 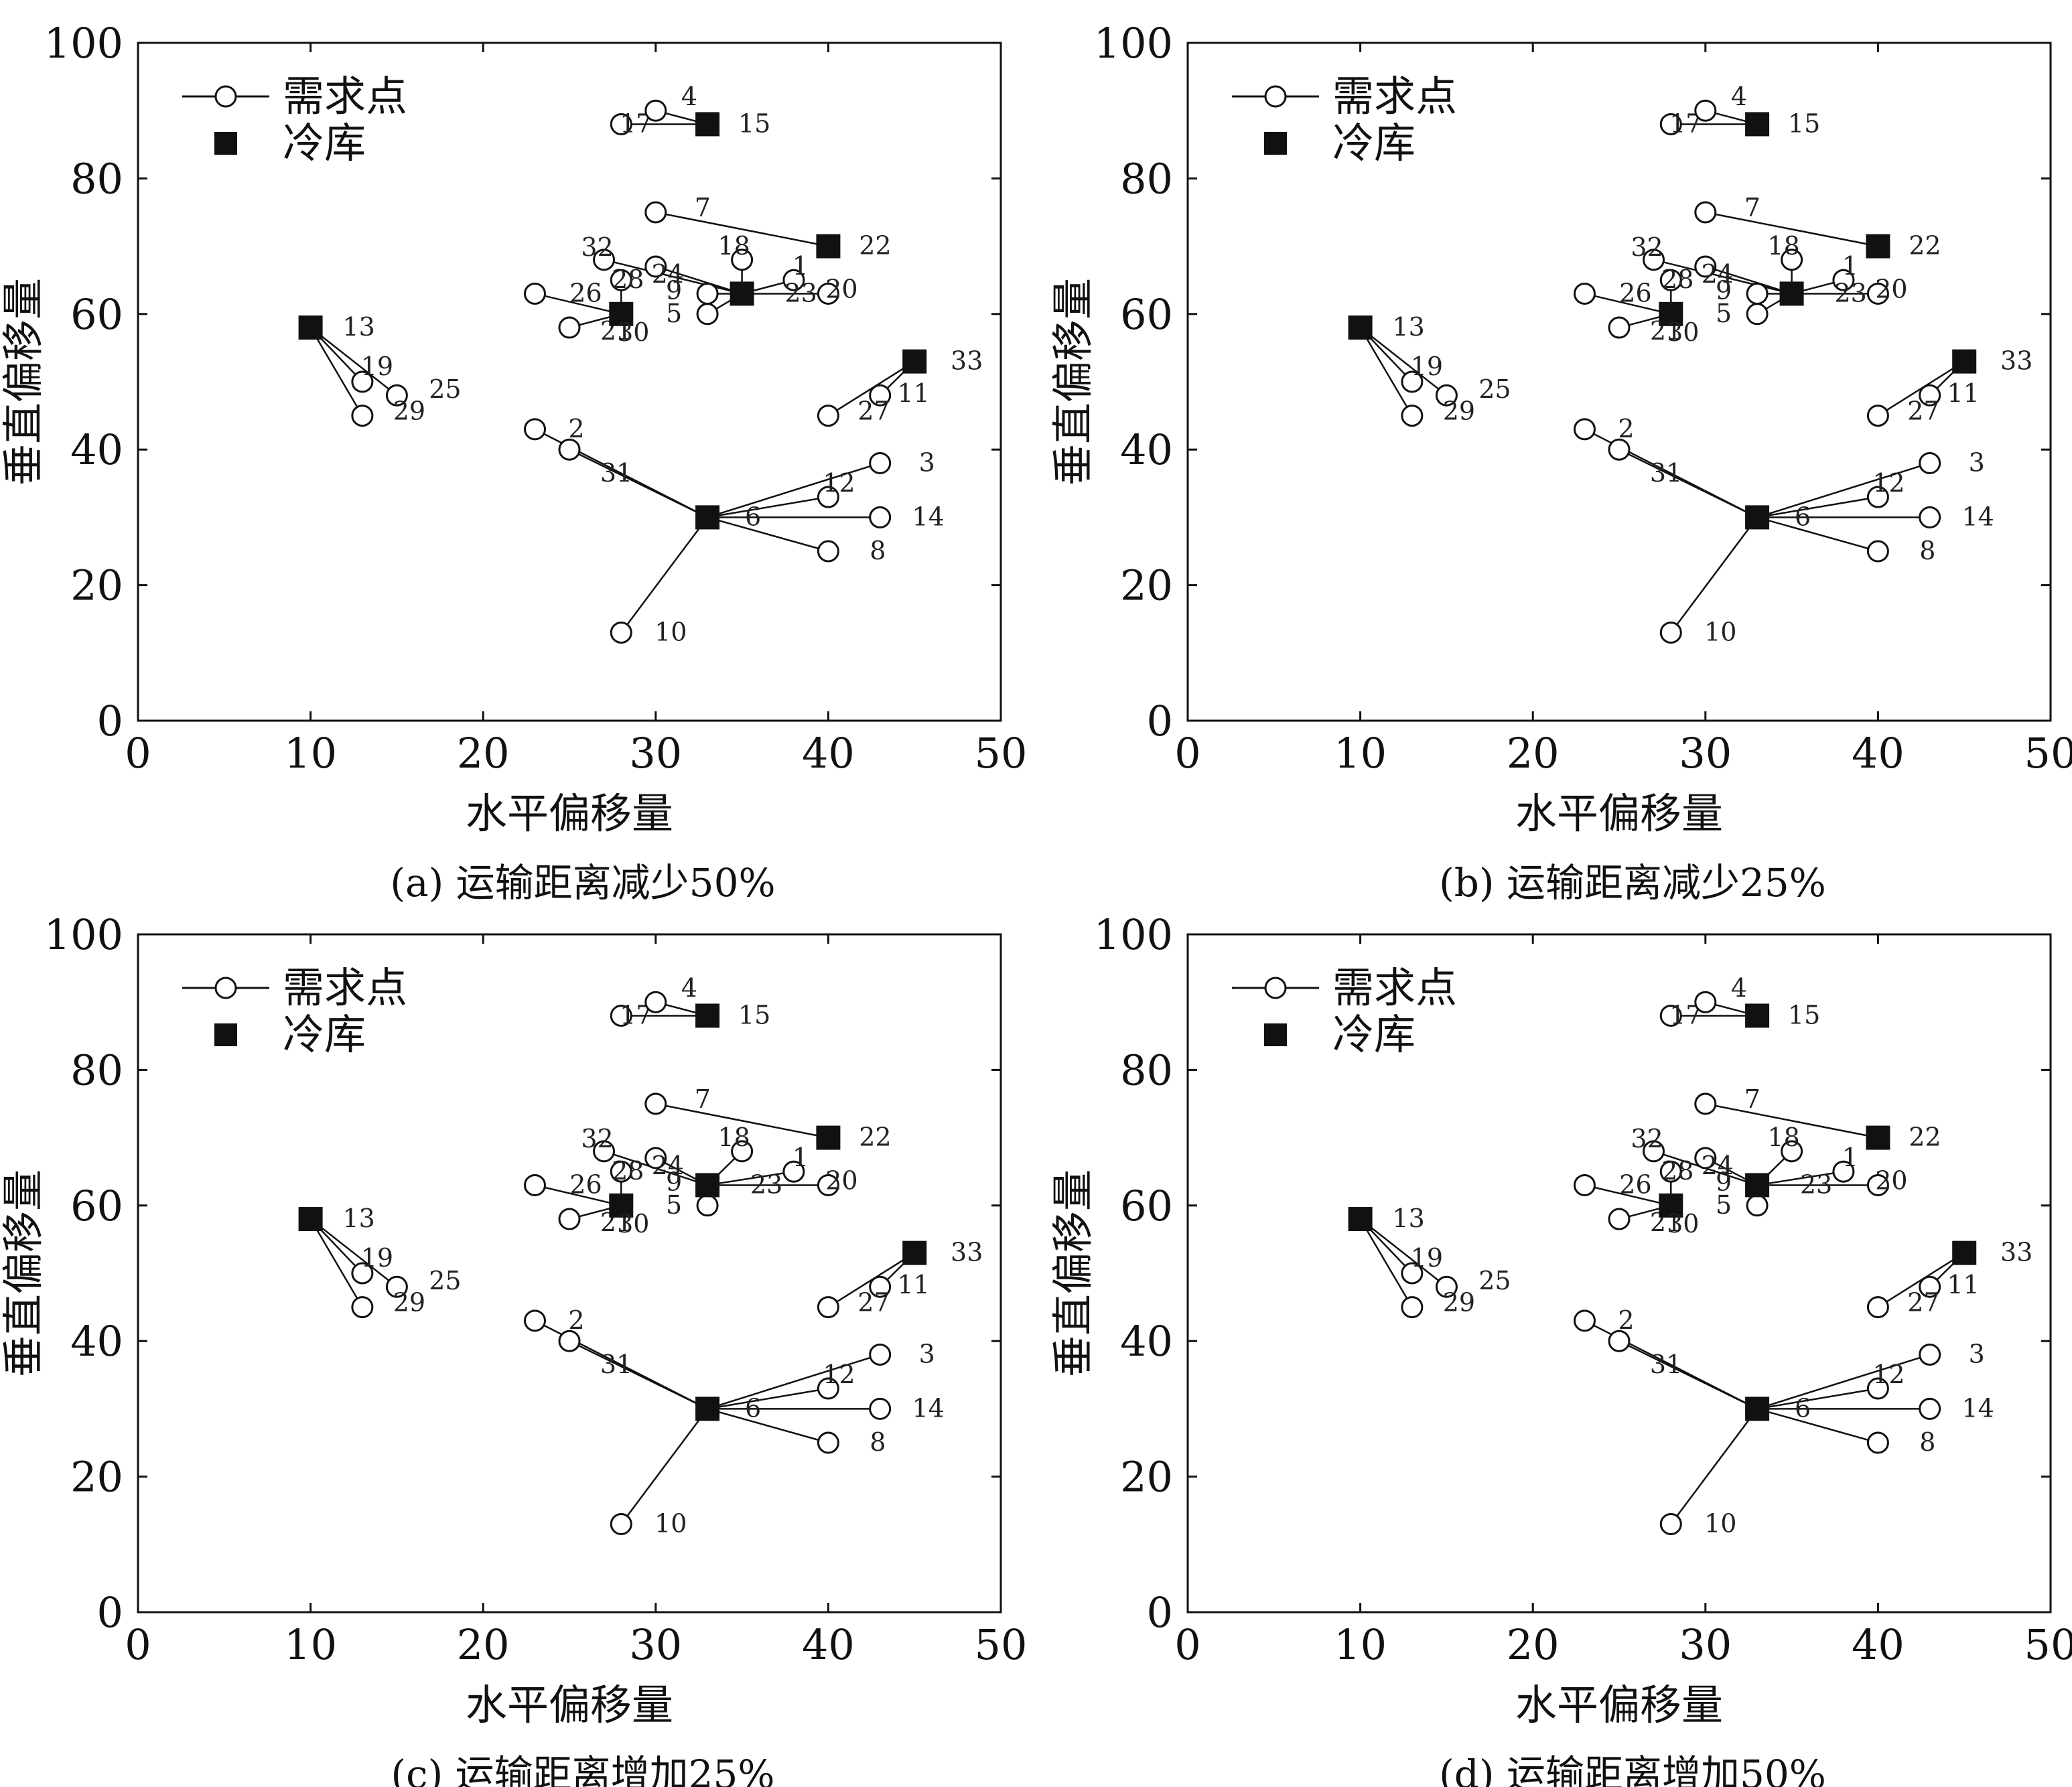 I want to click on demand-point-label: 8, so click(x=1927, y=1442).